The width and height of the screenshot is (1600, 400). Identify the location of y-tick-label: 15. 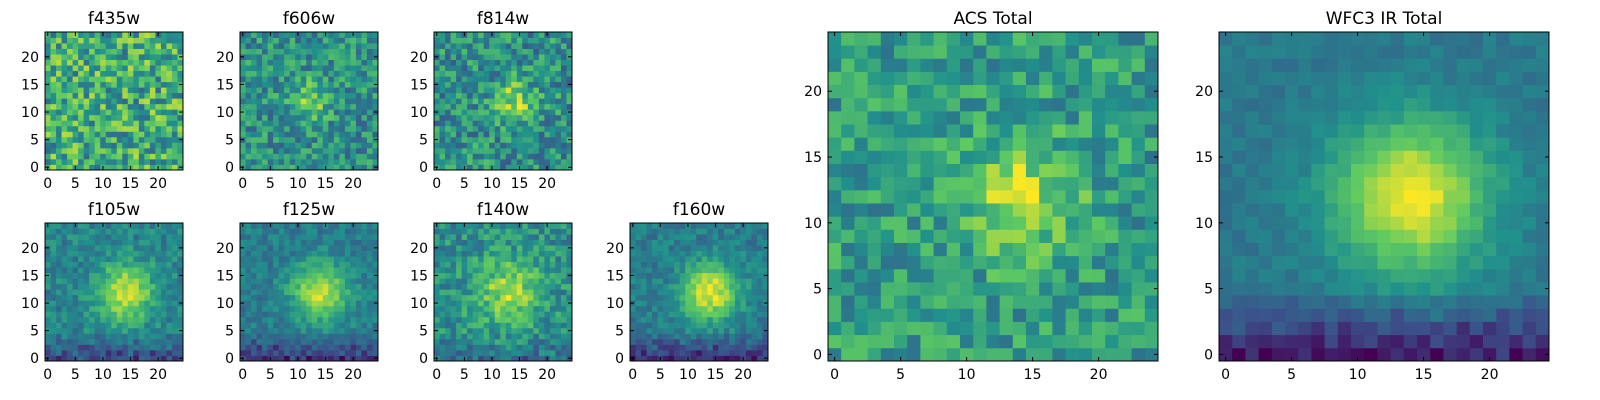
(419, 85).